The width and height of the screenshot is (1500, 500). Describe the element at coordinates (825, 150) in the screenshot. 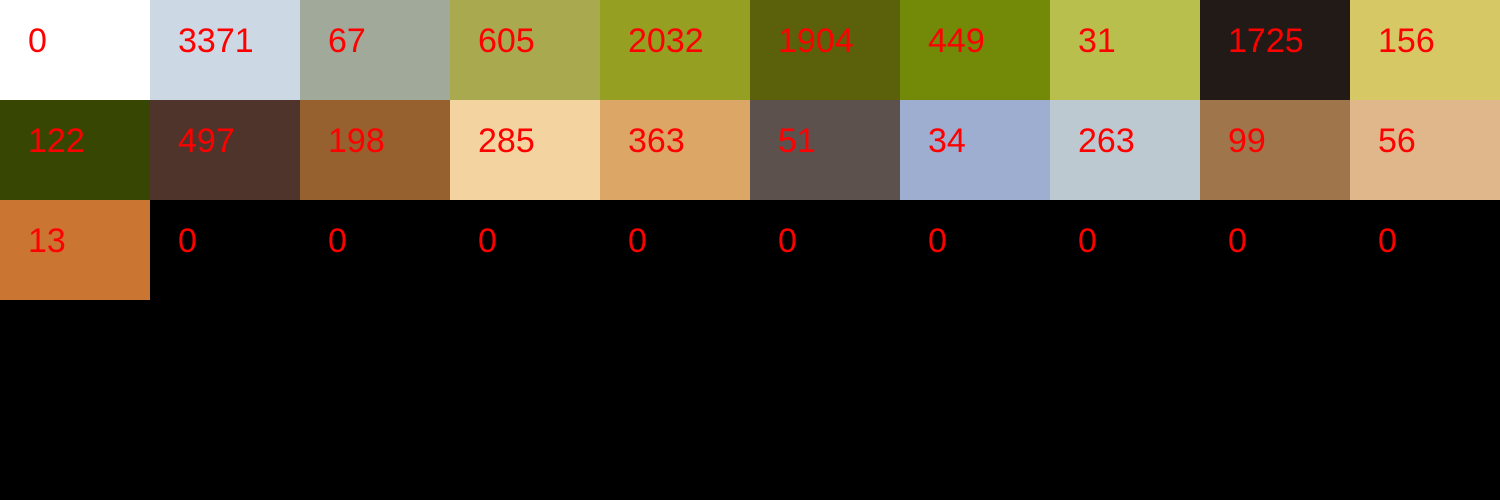

I see `color-swatch: 51` at that location.